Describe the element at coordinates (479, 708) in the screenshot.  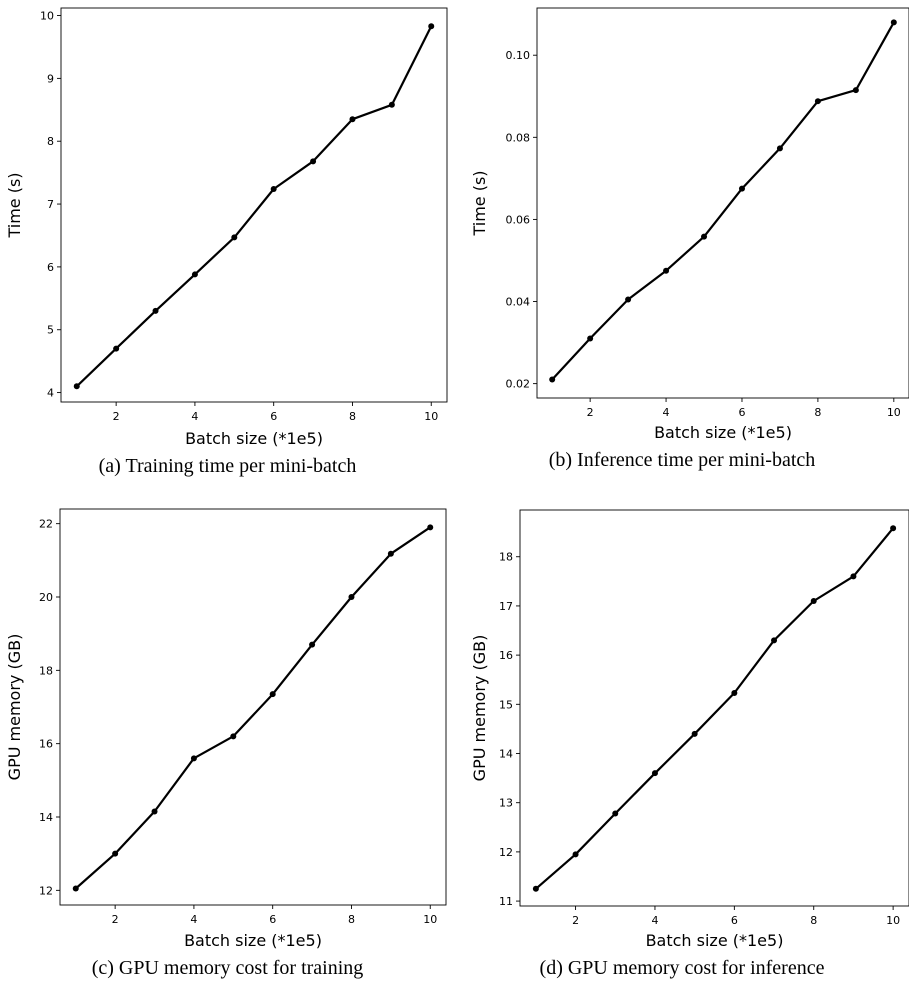
I see `y-axis-label: GPU memory (GB)` at that location.